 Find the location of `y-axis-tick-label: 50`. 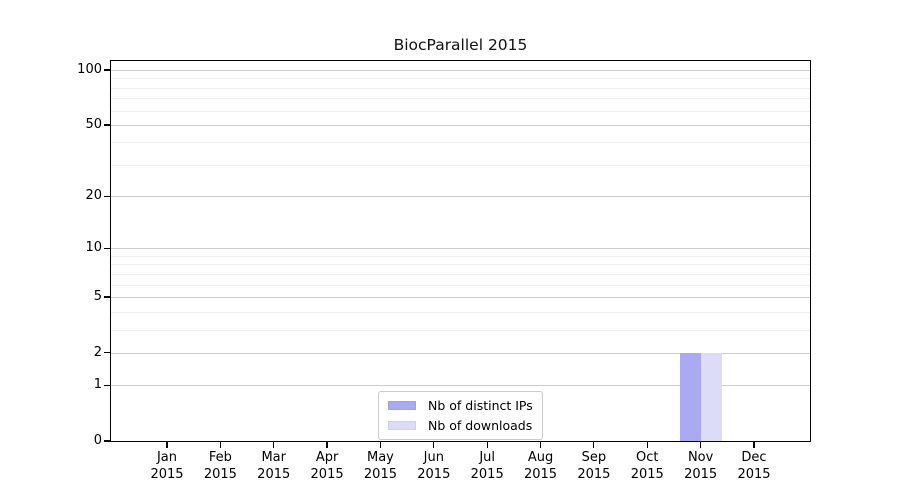

y-axis-tick-label: 50 is located at coordinates (93, 124).